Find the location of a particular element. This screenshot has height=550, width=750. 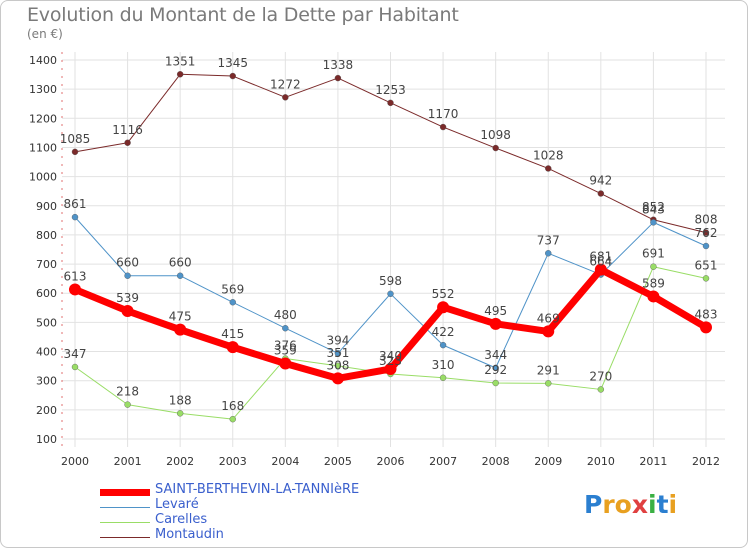

y-tick-label: 200 is located at coordinates (46, 410).